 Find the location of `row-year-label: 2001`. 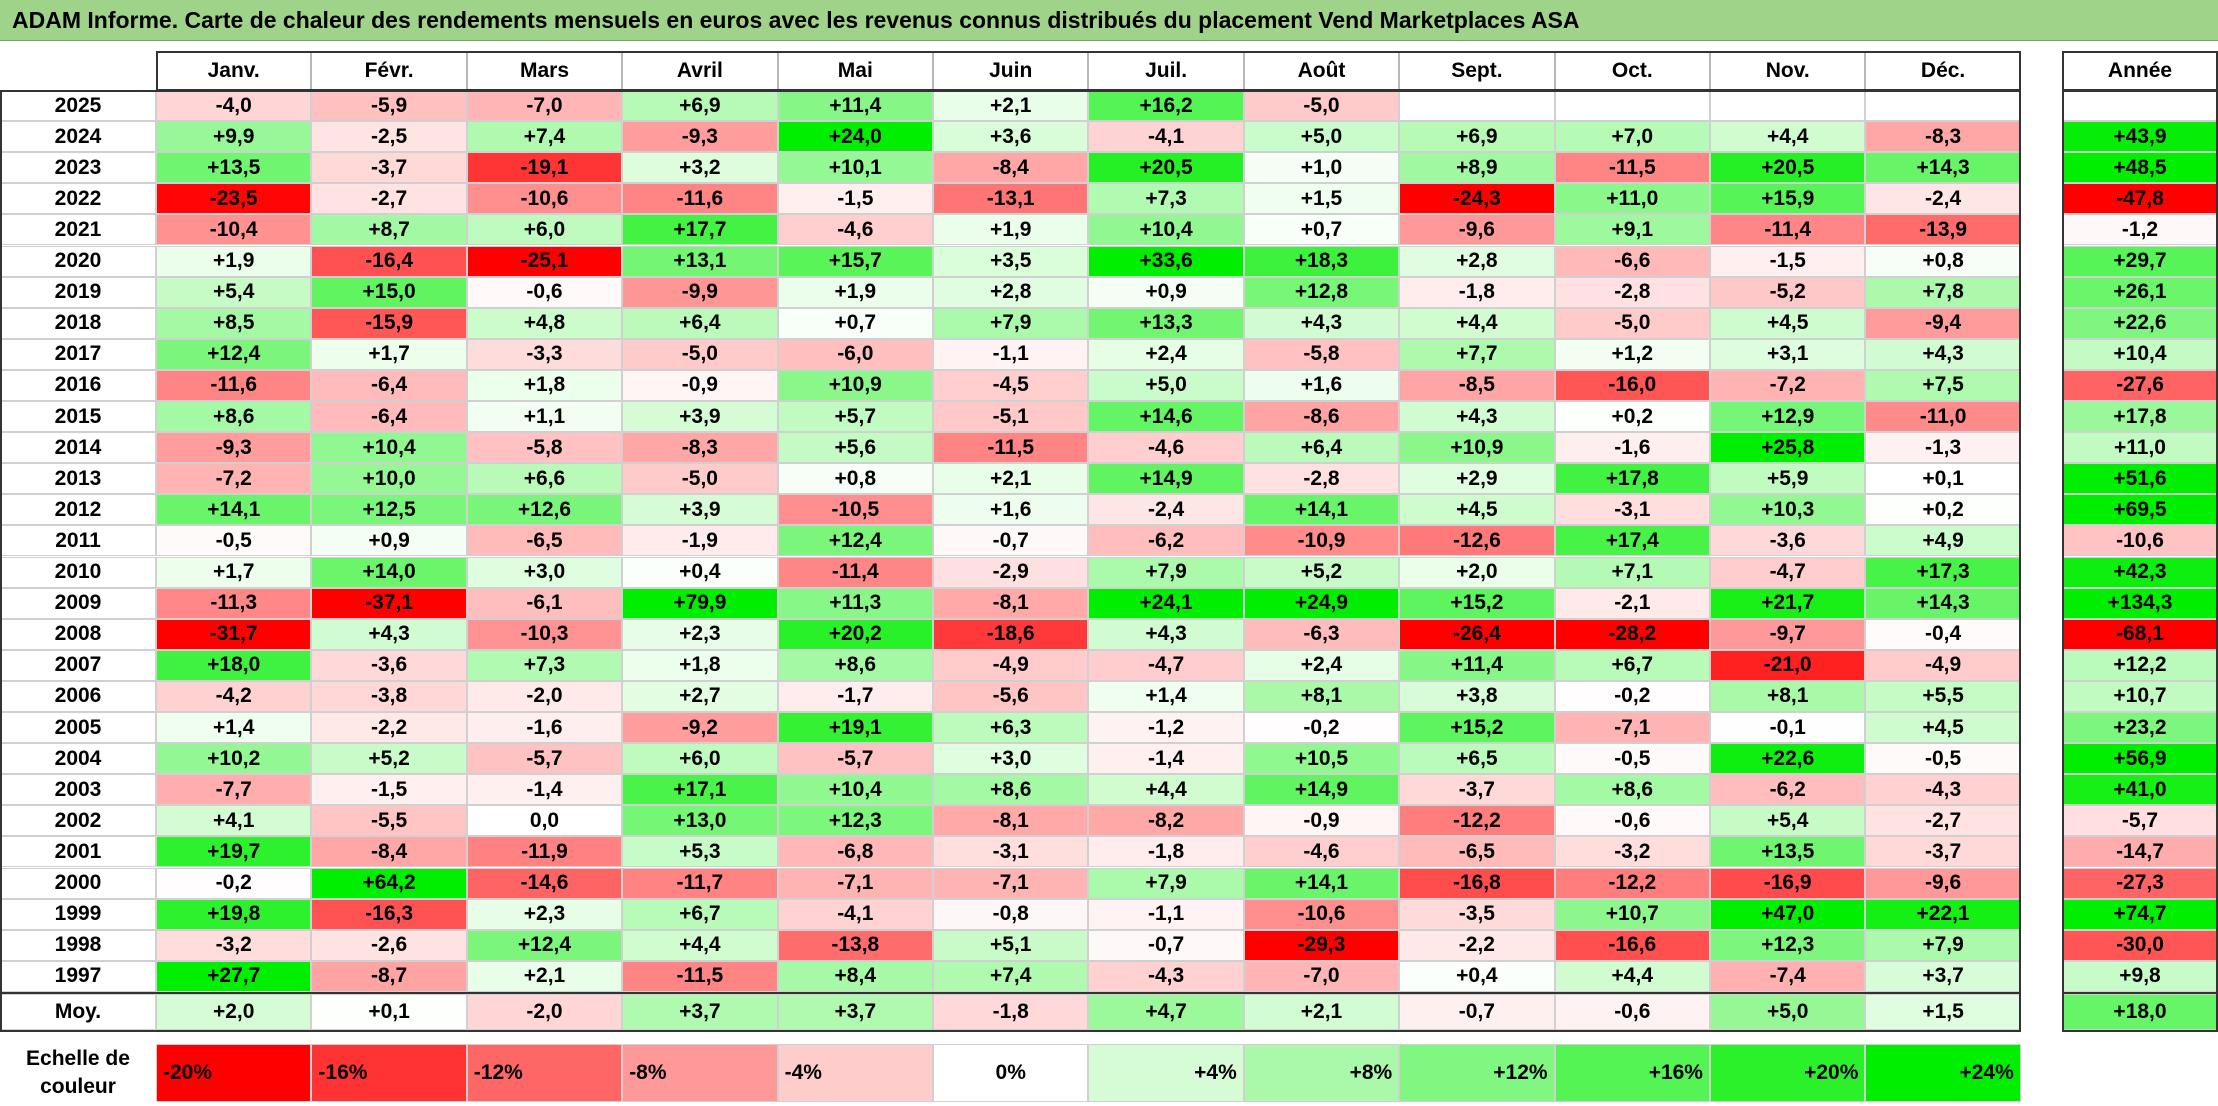

row-year-label: 2001 is located at coordinates (78, 852).